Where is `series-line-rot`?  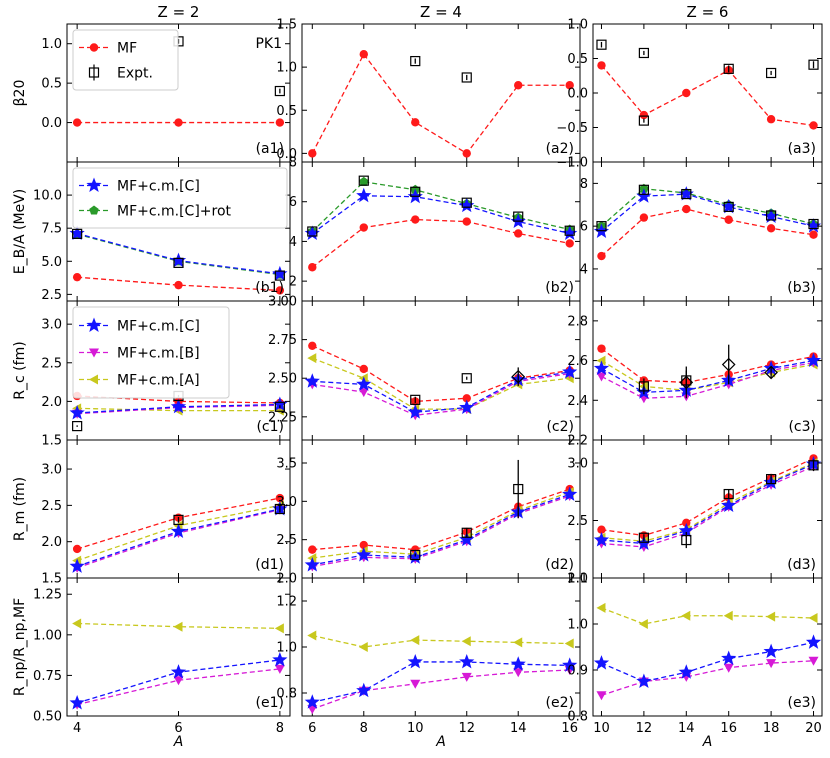 series-line-rot is located at coordinates (707, 207).